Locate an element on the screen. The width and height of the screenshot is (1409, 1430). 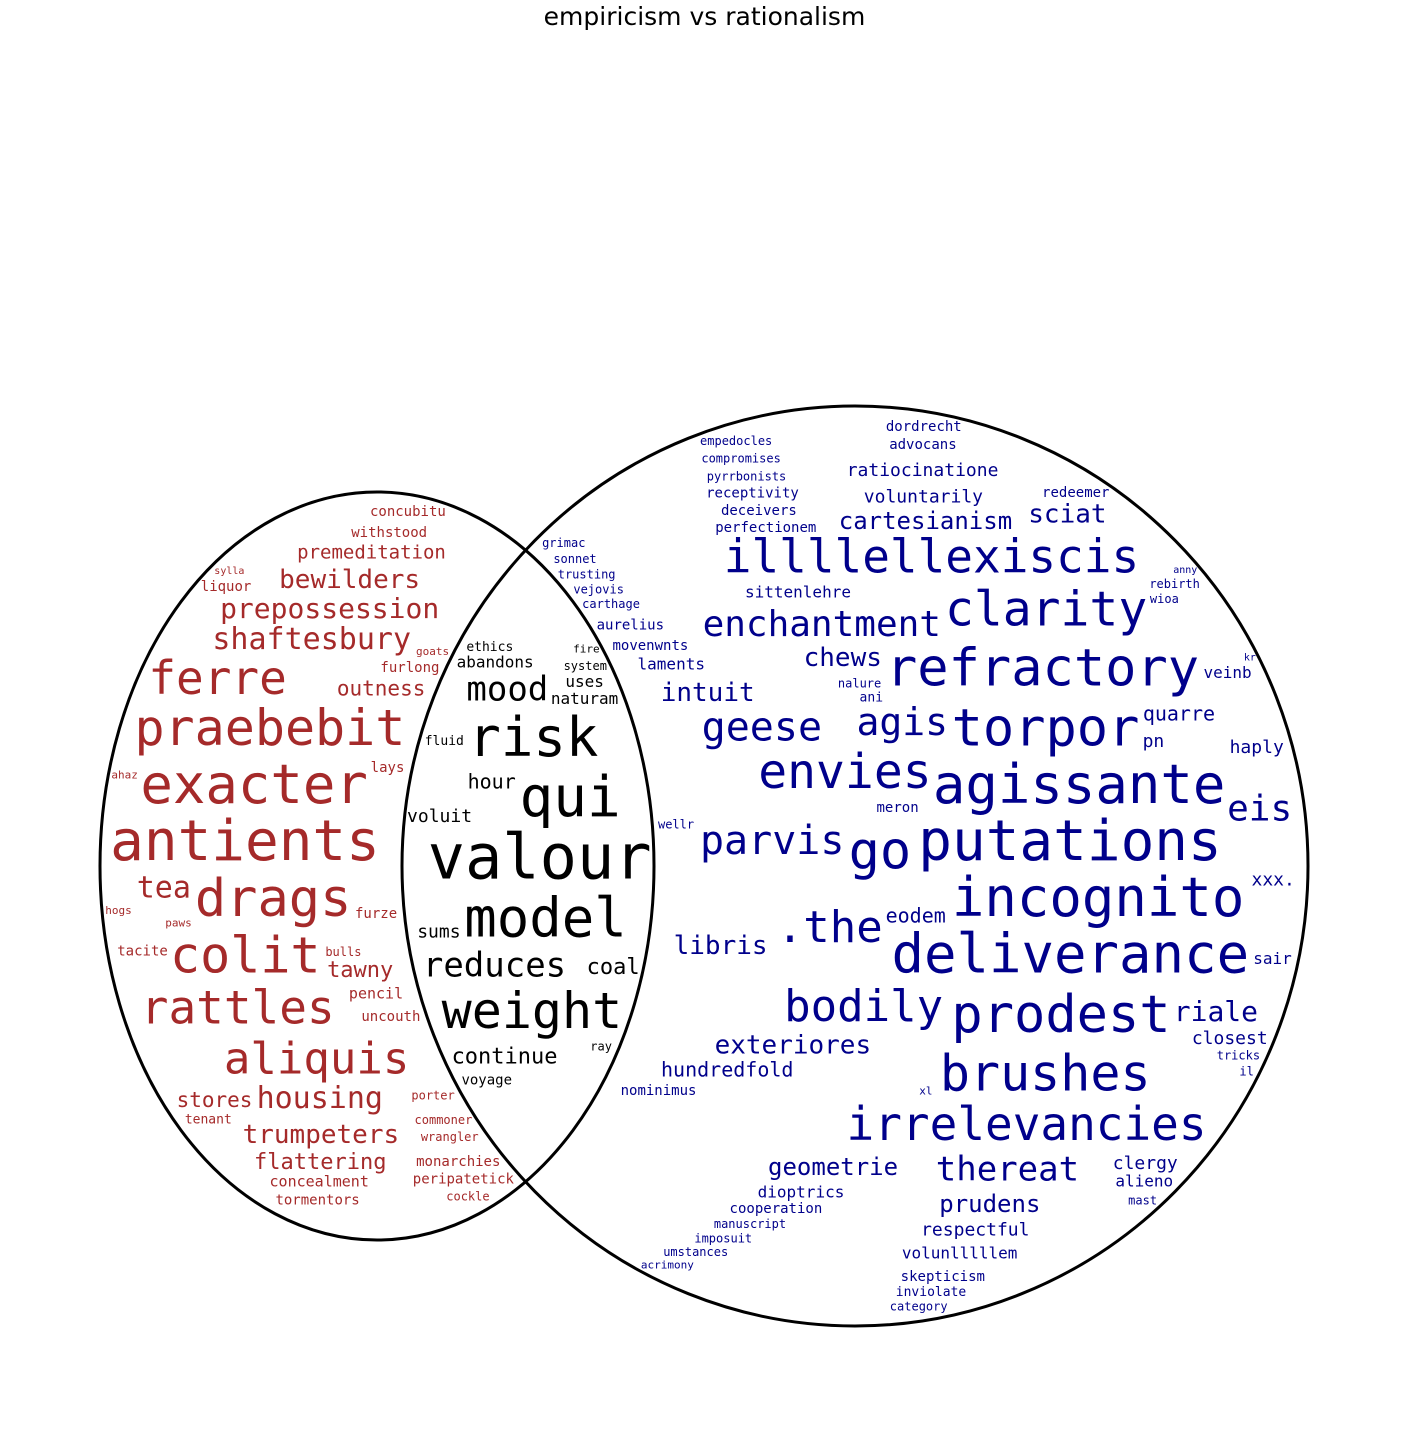
center-word-25: hour is located at coordinates (492, 782).